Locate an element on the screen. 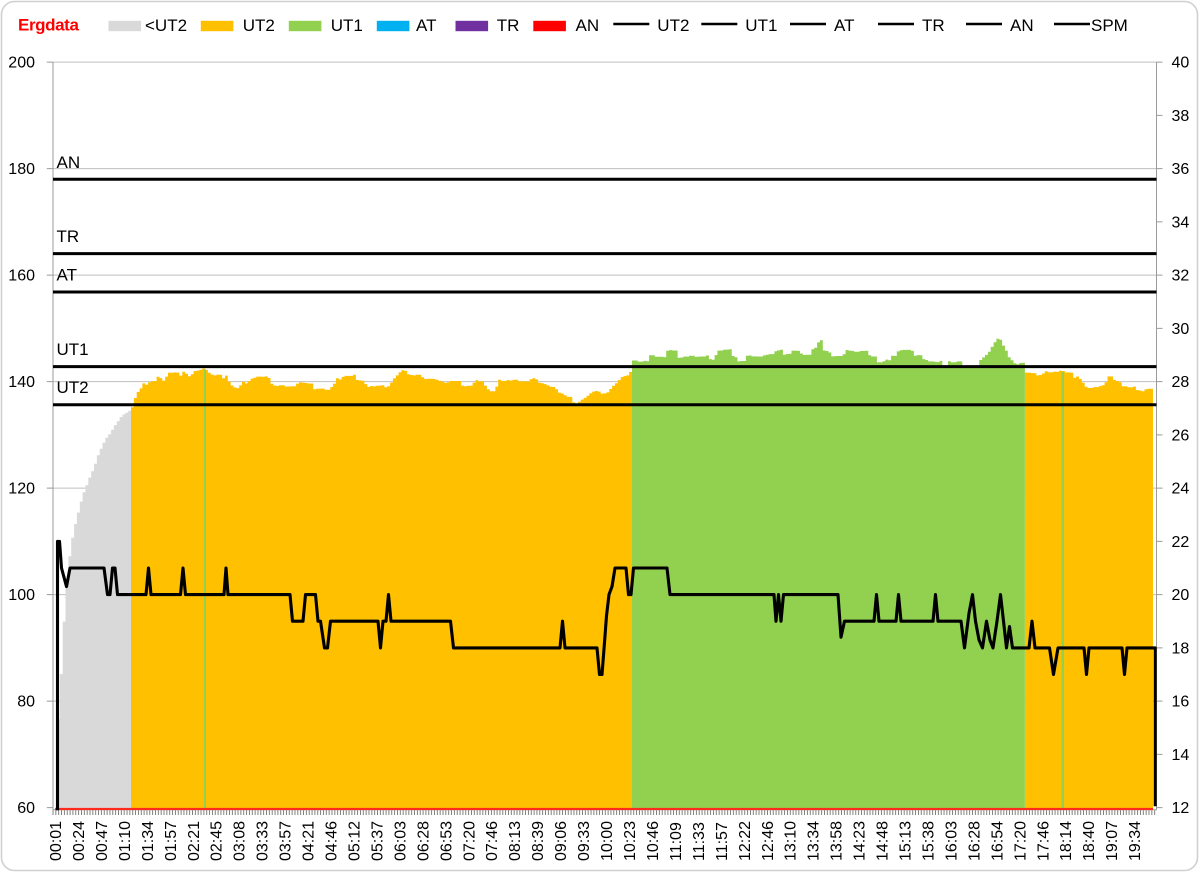 The width and height of the screenshot is (1200, 873). svg-text: 12:46 is located at coordinates (768, 841).